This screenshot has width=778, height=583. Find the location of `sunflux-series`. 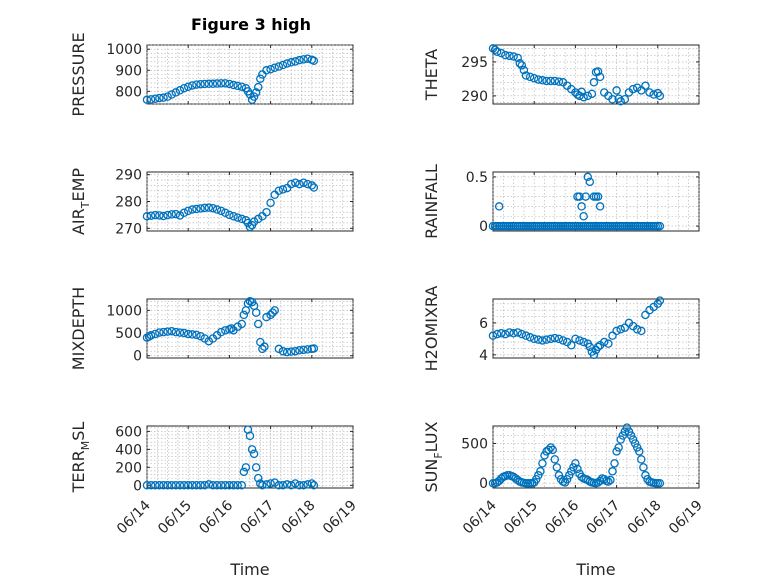

sunflux-series is located at coordinates (576, 455).